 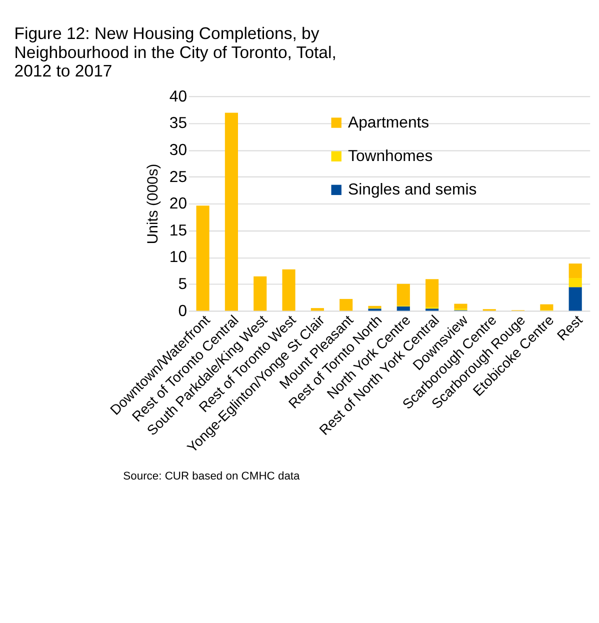 What do you see at coordinates (175, 52) in the screenshot?
I see `chart-title: Figure 12: New Housing Completions, by Neighbourhood in the City of Toronto, Total, 2012 to 2017` at bounding box center [175, 52].